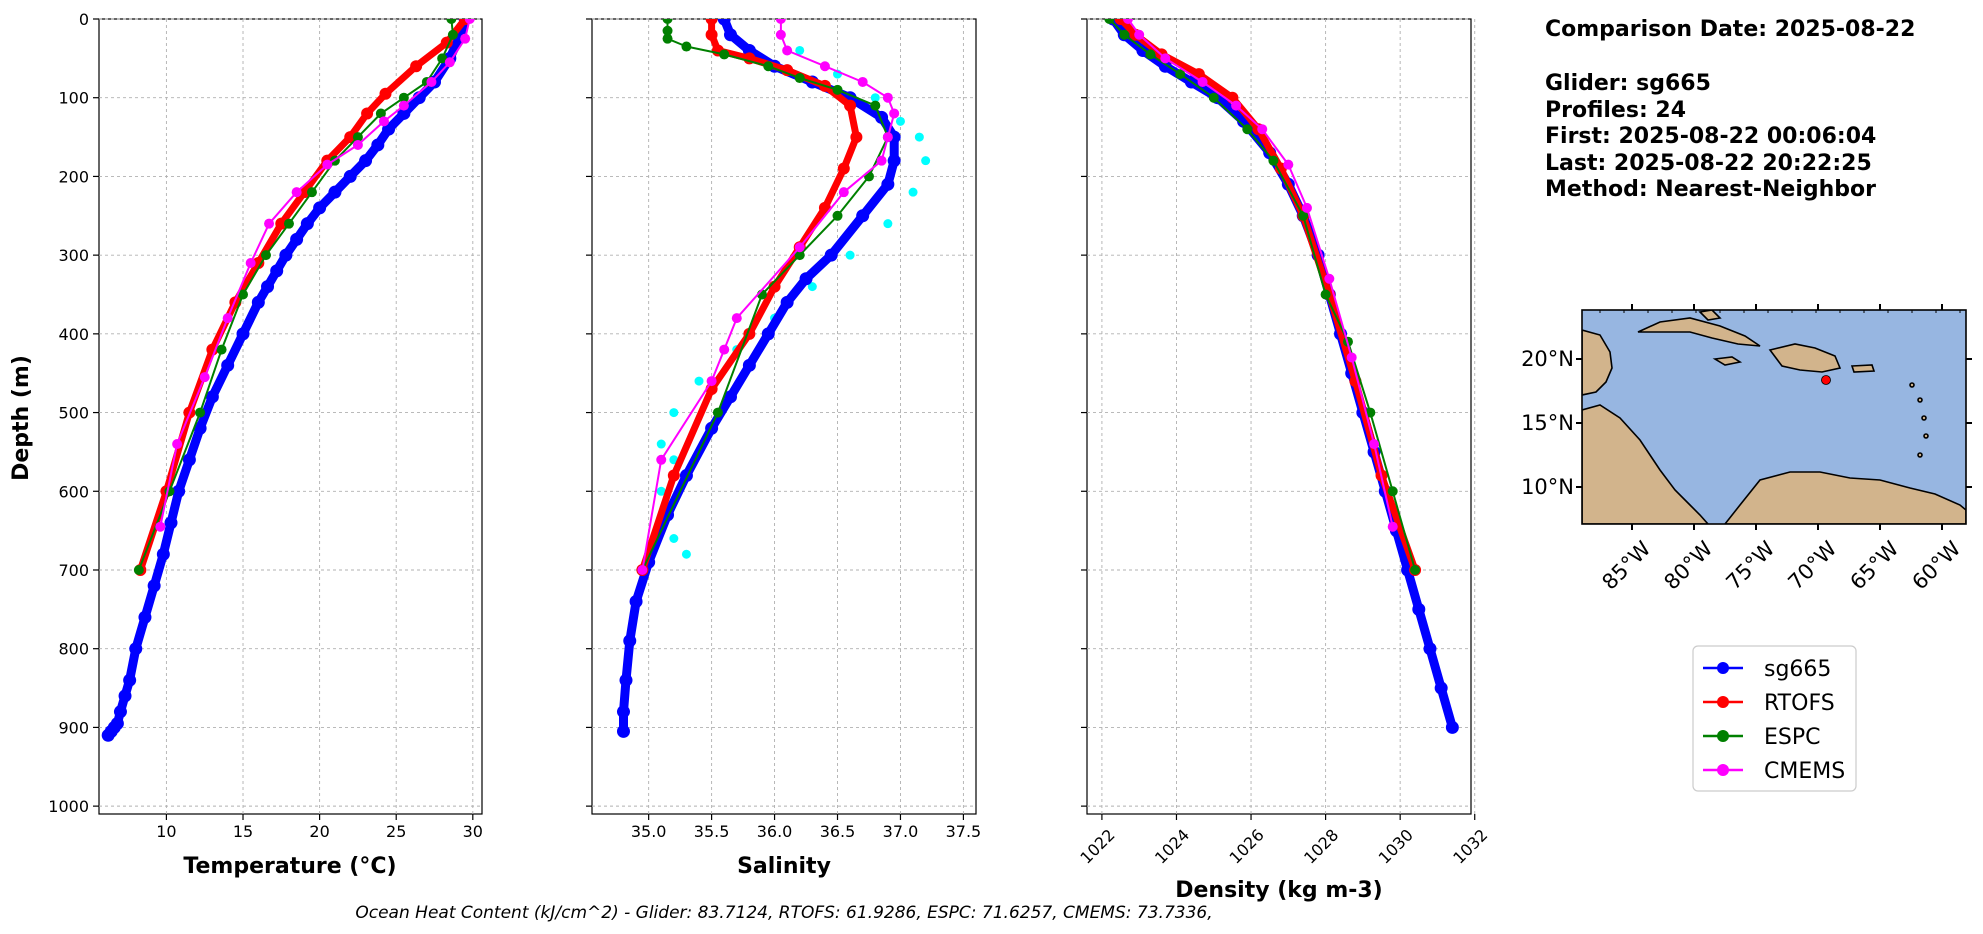  What do you see at coordinates (73, 727) in the screenshot?
I see `depth-tick-label: 900` at bounding box center [73, 727].